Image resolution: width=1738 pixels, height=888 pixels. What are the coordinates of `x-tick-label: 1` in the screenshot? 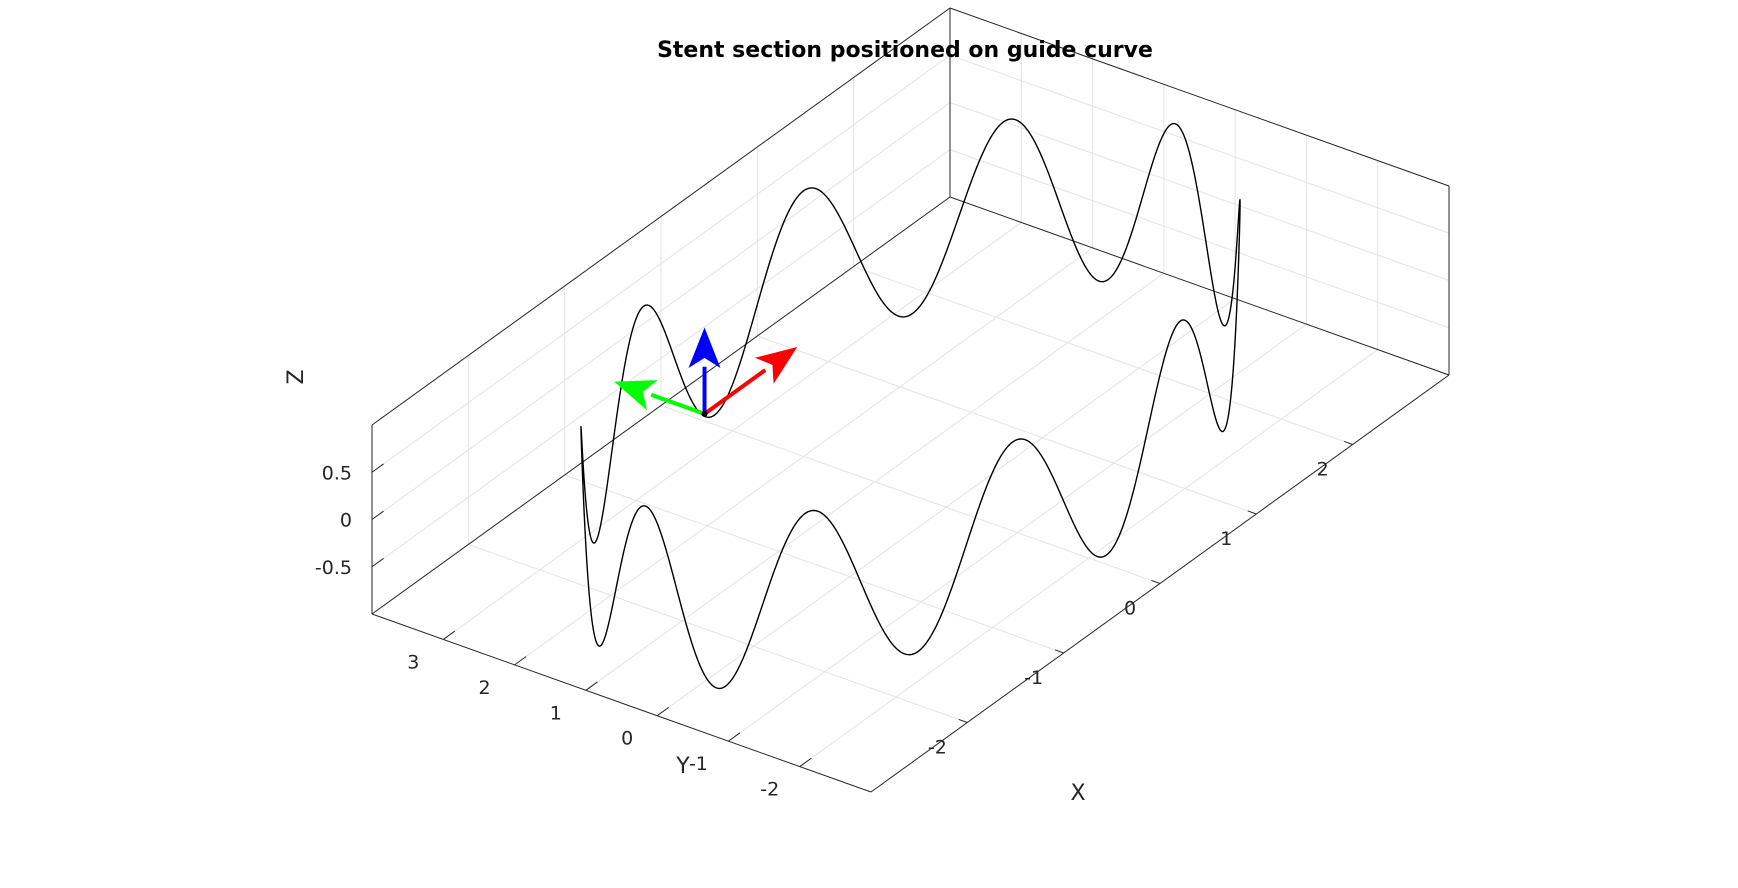 It's located at (1226, 539).